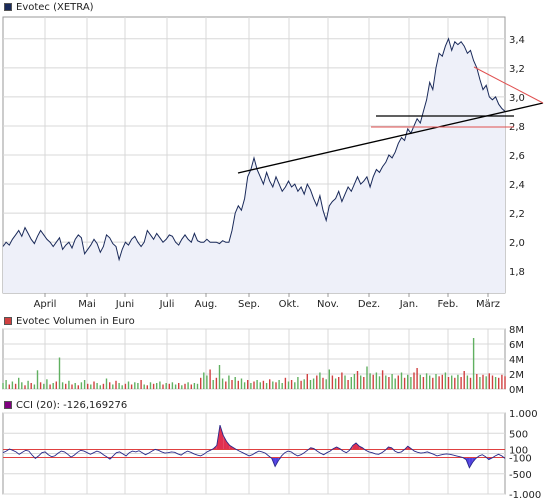 The height and width of the screenshot is (502, 545). Describe the element at coordinates (448, 304) in the screenshot. I see `price-x-tick-label: Feb.` at that location.